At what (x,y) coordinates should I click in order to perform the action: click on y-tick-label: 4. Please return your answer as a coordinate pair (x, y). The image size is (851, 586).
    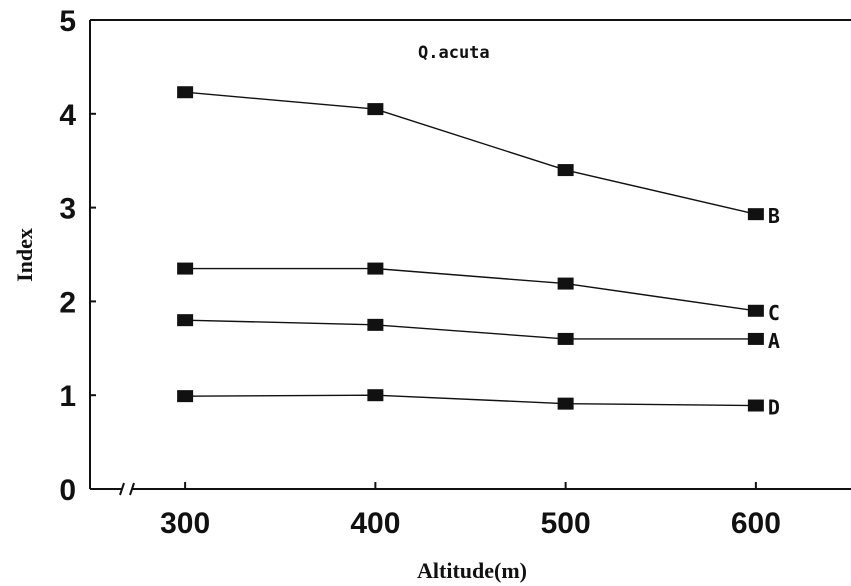
    Looking at the image, I should click on (67, 115).